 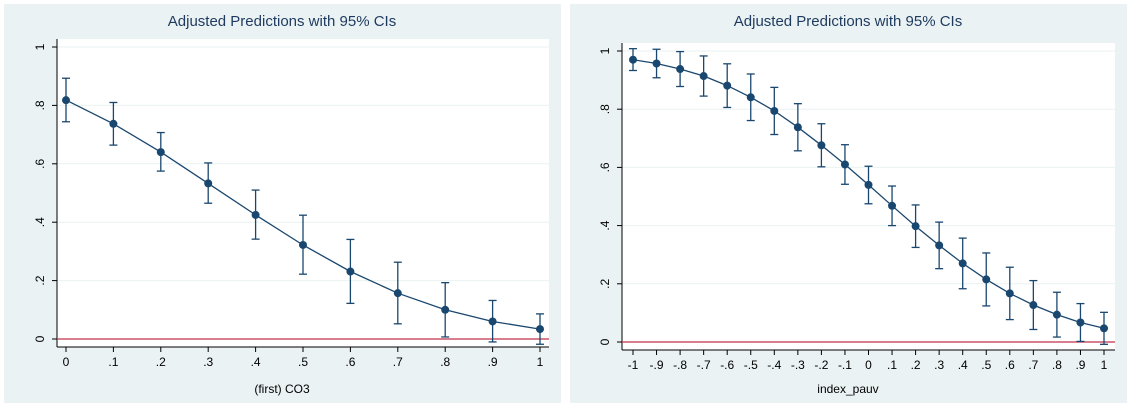 I want to click on x-tick-label: -.3, so click(x=798, y=365).